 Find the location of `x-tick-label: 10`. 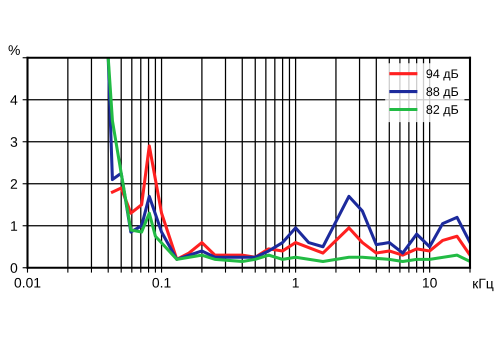

x-tick-label: 10 is located at coordinates (429, 283).